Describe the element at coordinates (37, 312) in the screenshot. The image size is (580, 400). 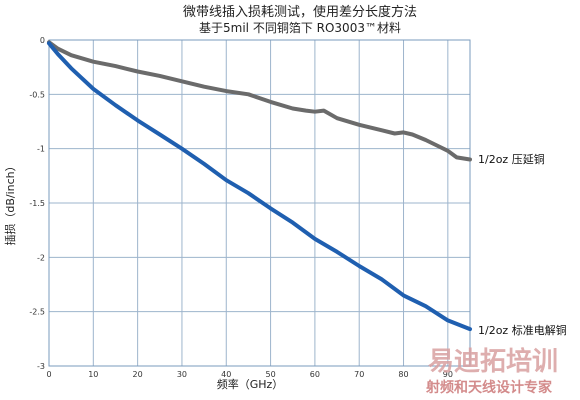
I see `y-tick-label: -2.5` at that location.